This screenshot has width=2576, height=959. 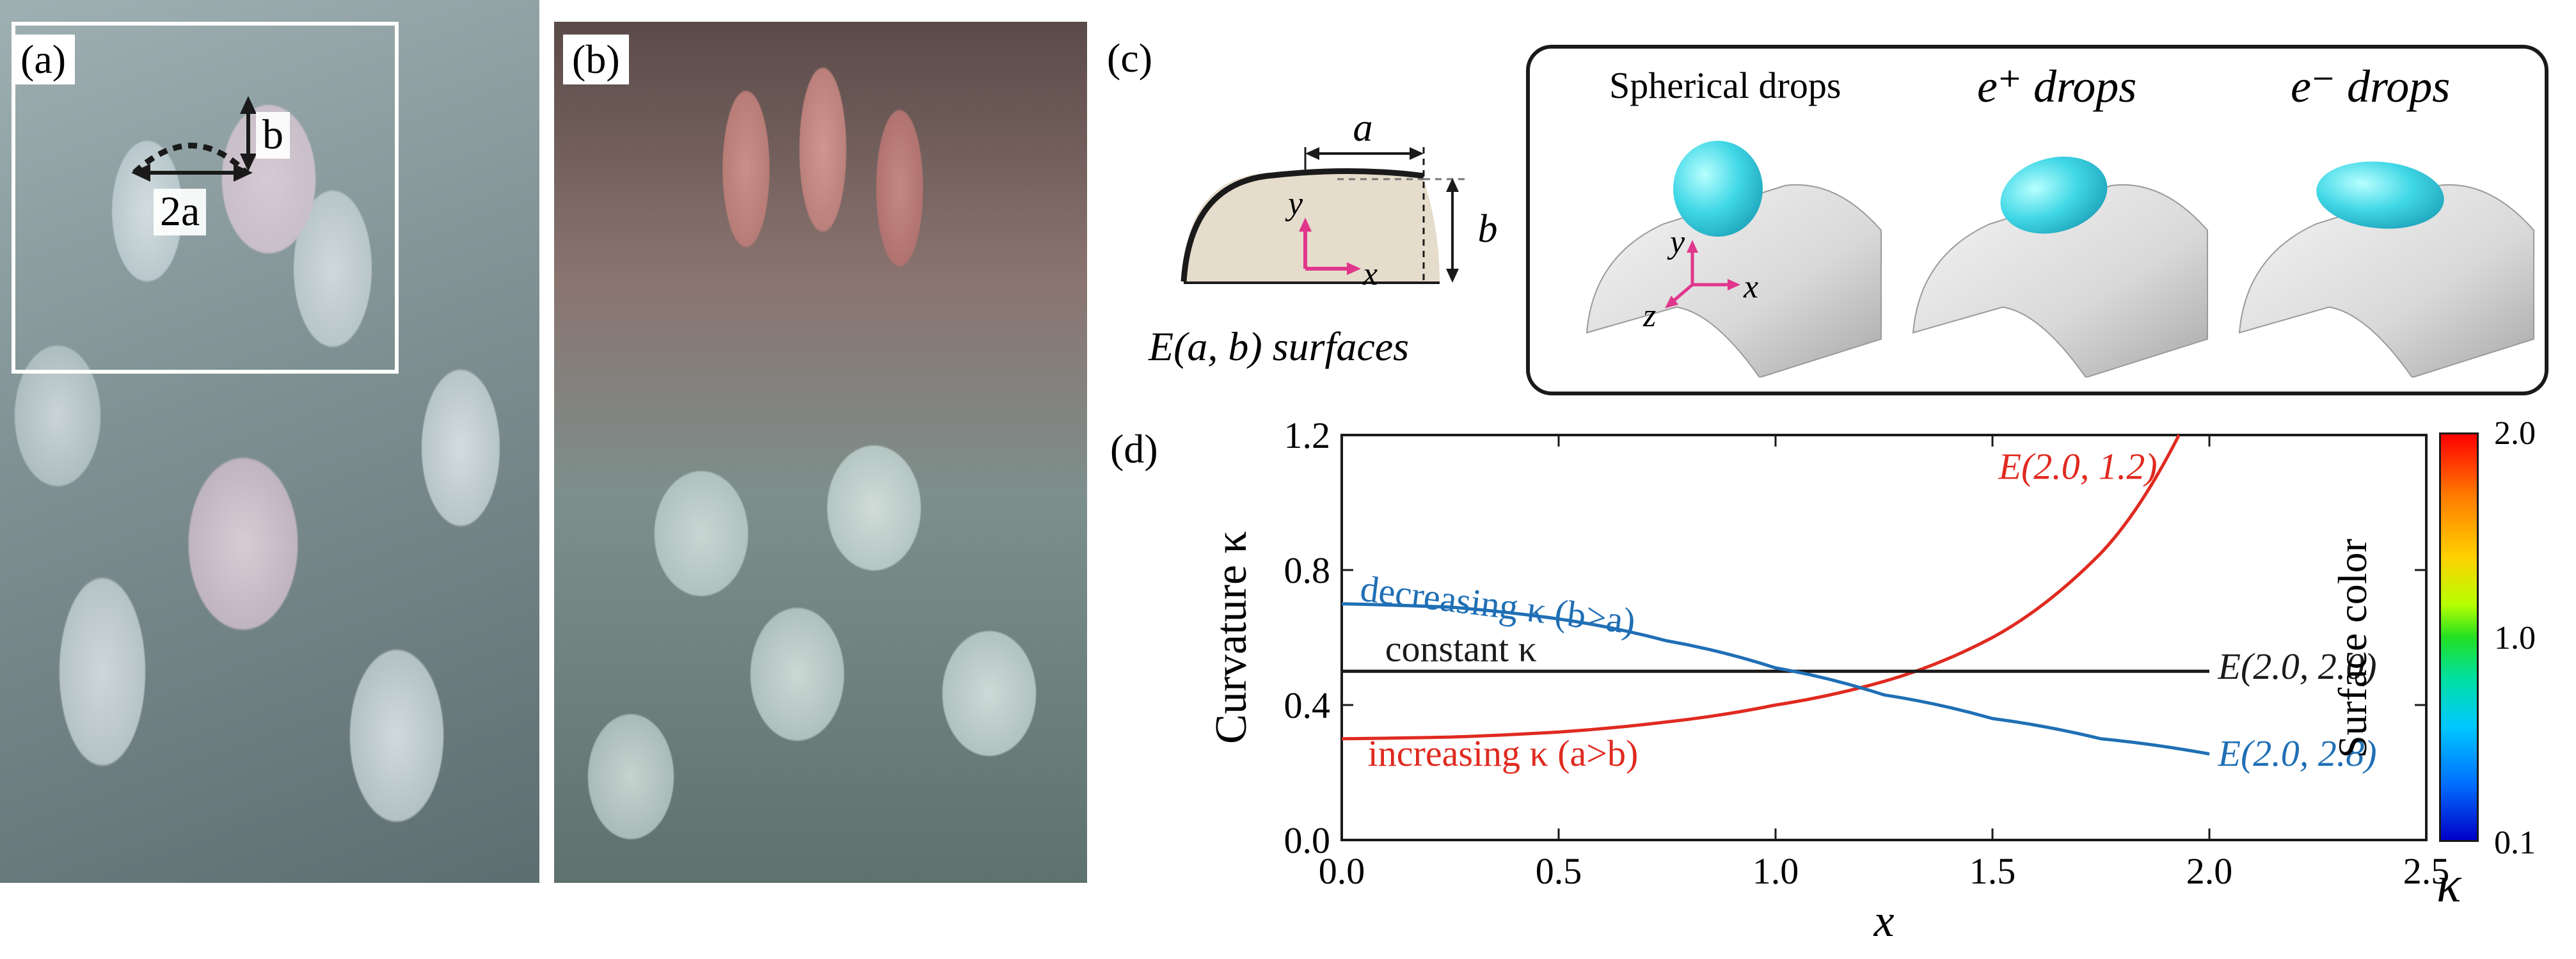 What do you see at coordinates (44, 60) in the screenshot?
I see `panel-a-label: (a)` at bounding box center [44, 60].